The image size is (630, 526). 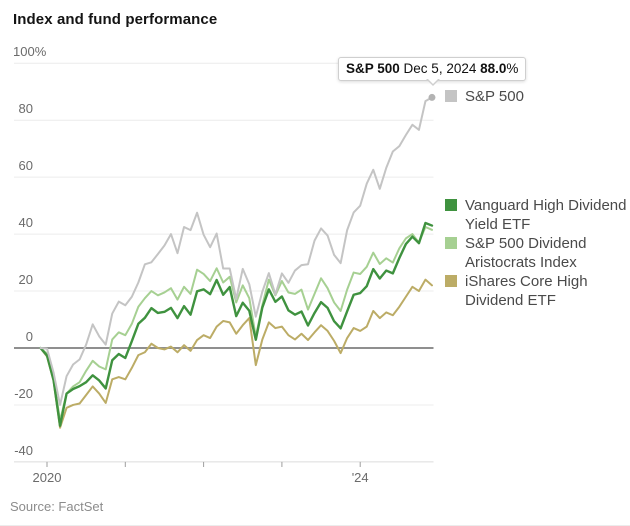 I want to click on x-axis-label: 2020, so click(x=47, y=477).